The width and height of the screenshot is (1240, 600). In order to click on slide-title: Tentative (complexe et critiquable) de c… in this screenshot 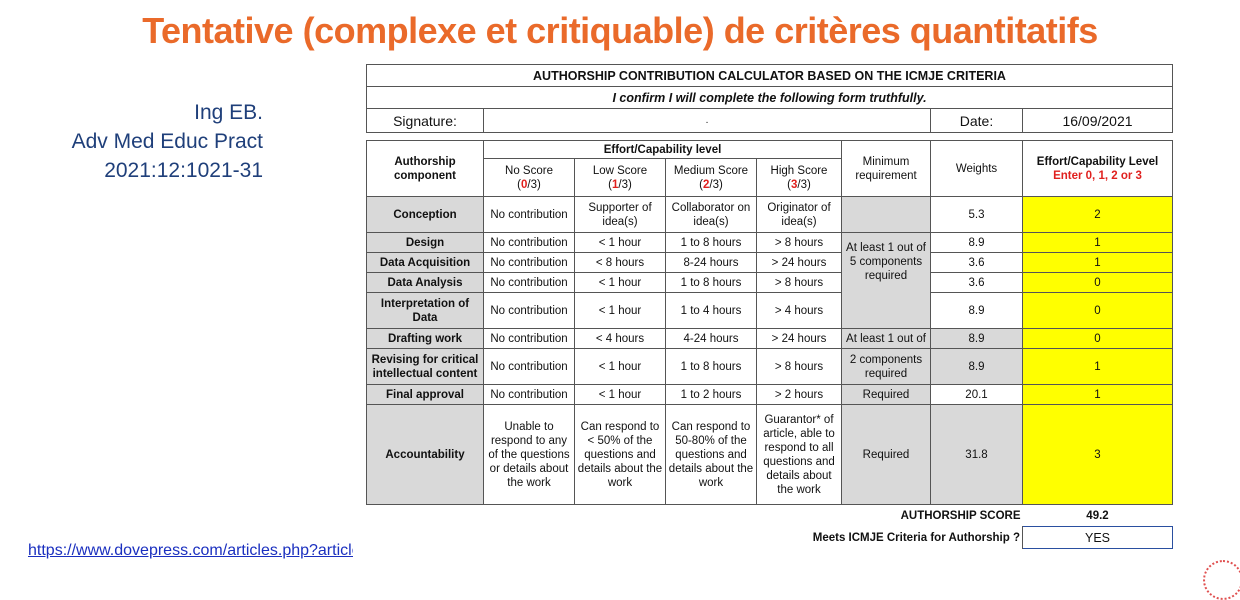, I will do `click(620, 30)`.